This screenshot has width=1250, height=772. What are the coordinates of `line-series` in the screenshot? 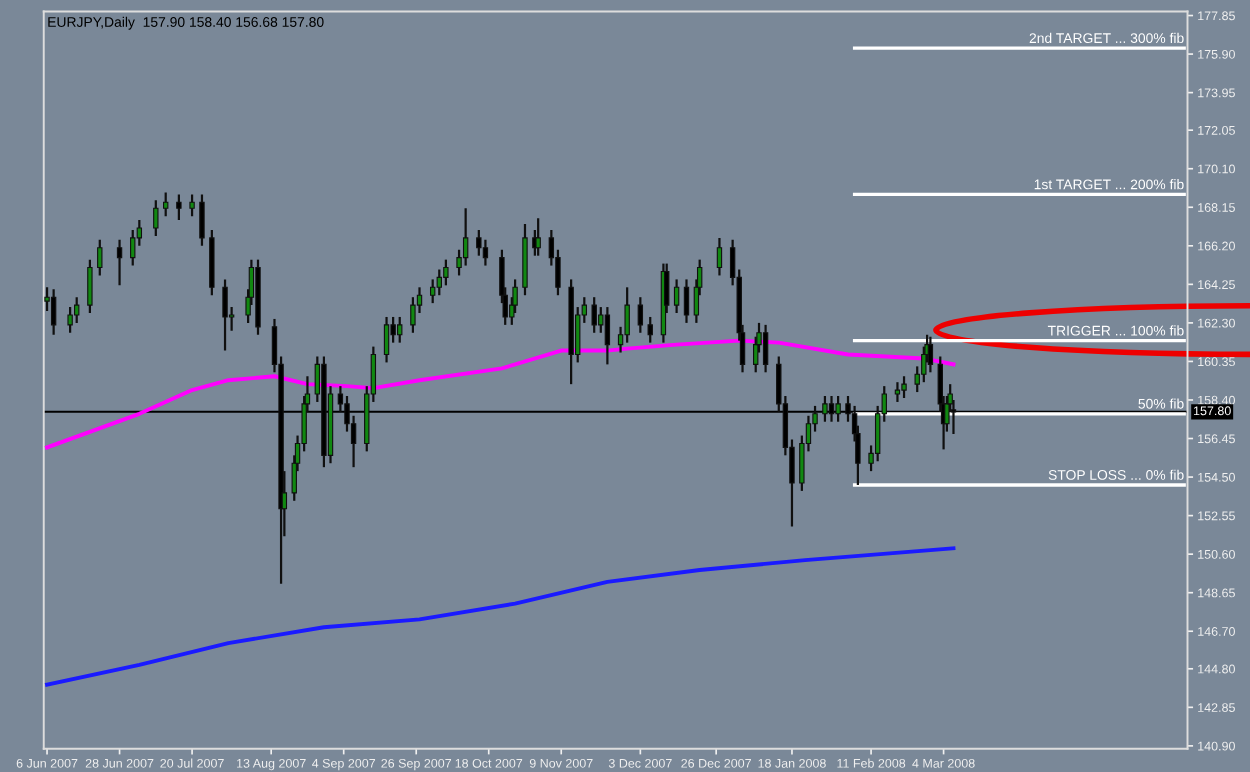 It's located at (500, 616).